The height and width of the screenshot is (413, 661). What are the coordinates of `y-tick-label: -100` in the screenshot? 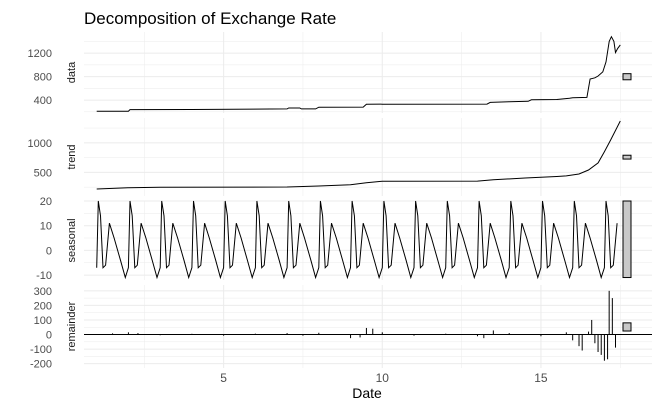 It's located at (41, 350).